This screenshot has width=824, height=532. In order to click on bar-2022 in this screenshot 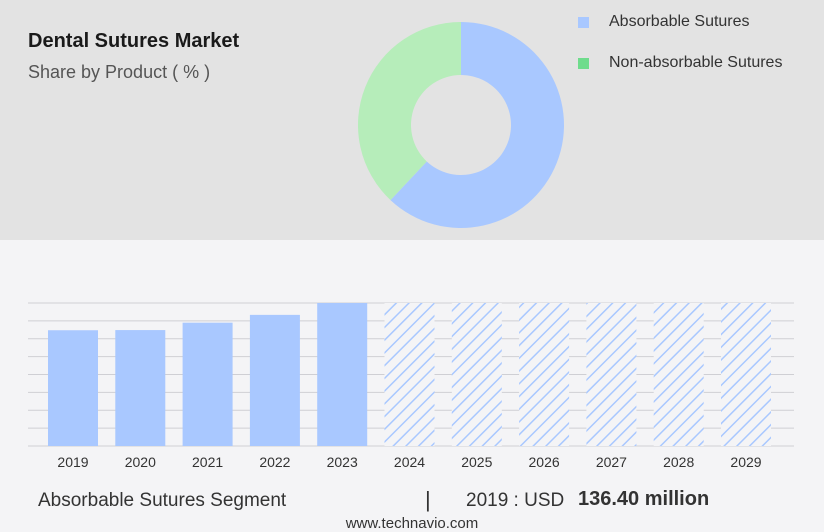, I will do `click(274, 380)`.